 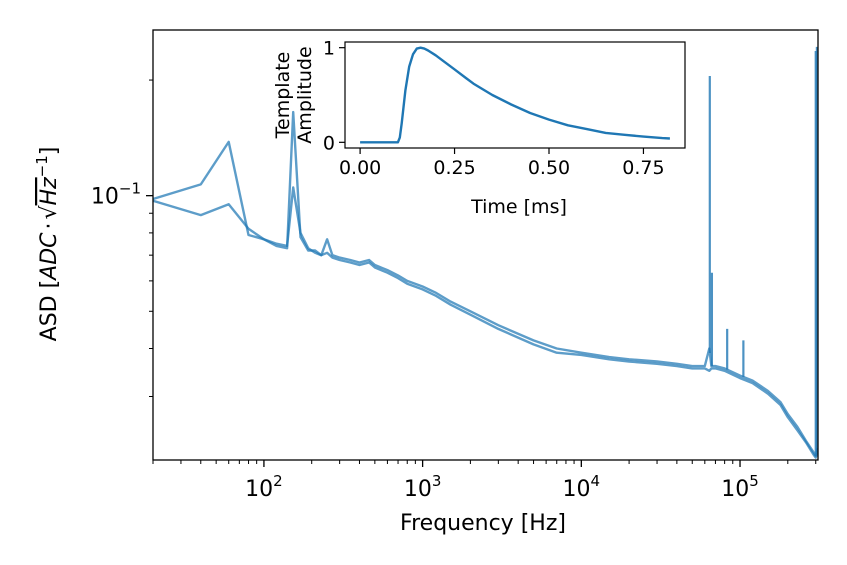 I want to click on inset-y-tick-label: 0, so click(x=329, y=143).